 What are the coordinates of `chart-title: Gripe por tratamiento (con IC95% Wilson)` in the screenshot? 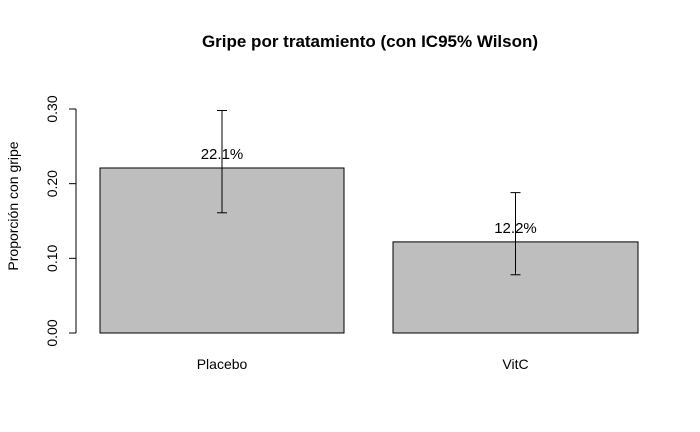 It's located at (370, 41).